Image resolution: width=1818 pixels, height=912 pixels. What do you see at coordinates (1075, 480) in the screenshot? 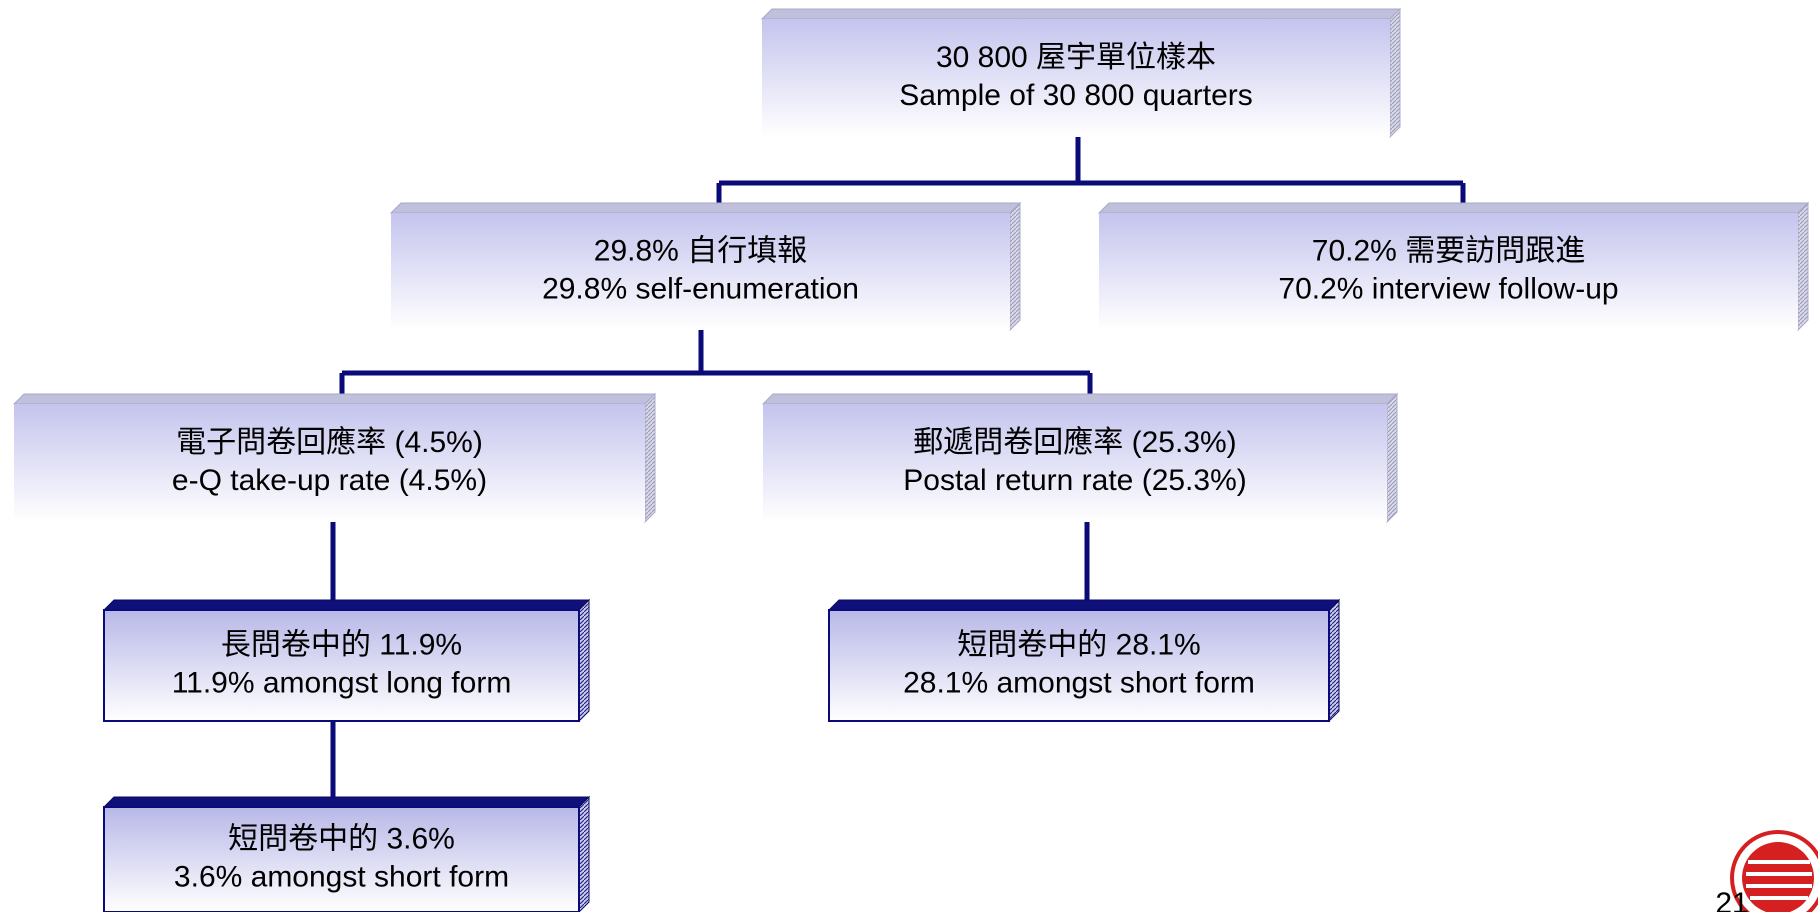
I see `node-label-en: Postal return rate (25.3%)` at bounding box center [1075, 480].